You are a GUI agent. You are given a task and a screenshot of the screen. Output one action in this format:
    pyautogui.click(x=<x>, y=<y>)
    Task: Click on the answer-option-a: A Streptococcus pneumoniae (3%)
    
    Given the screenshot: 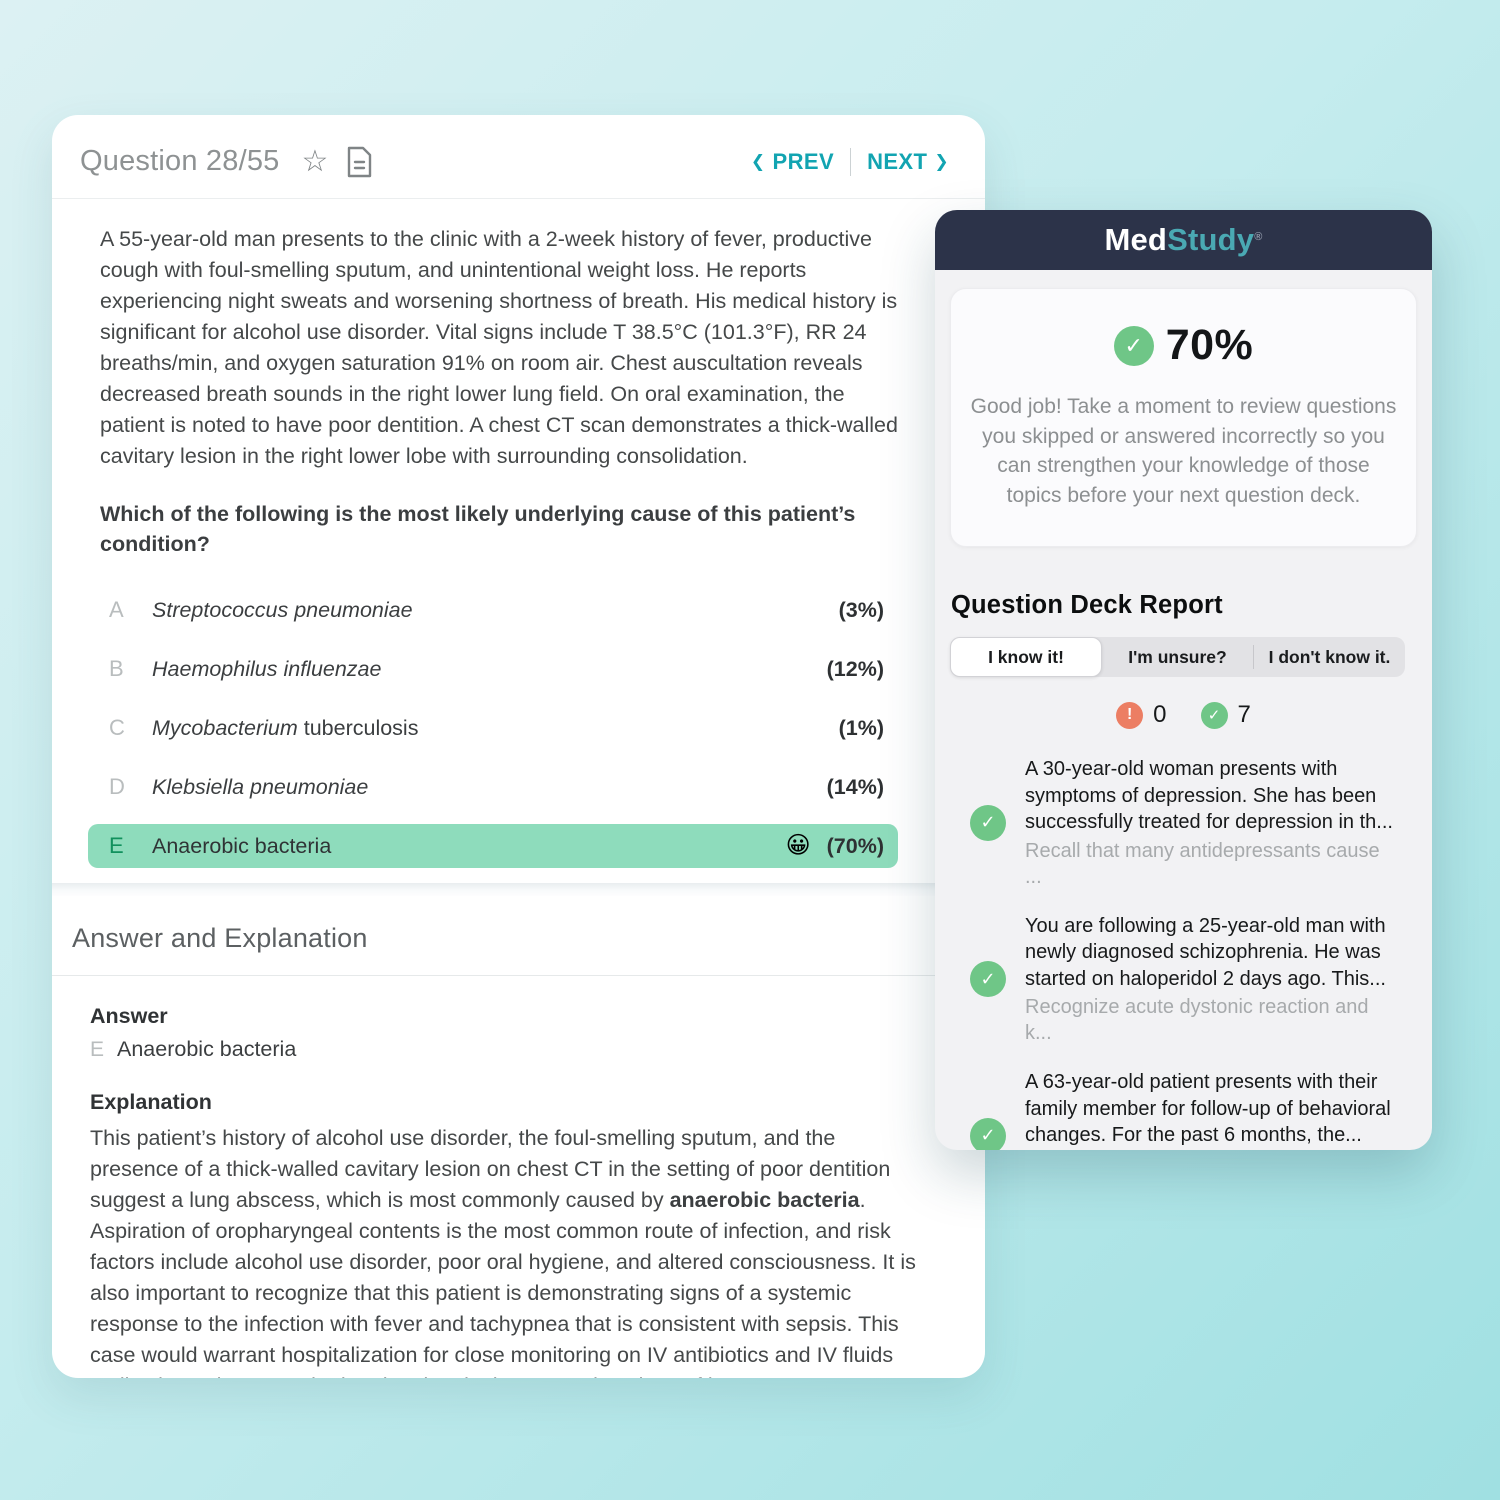 What is the action you would take?
    pyautogui.click(x=493, y=610)
    